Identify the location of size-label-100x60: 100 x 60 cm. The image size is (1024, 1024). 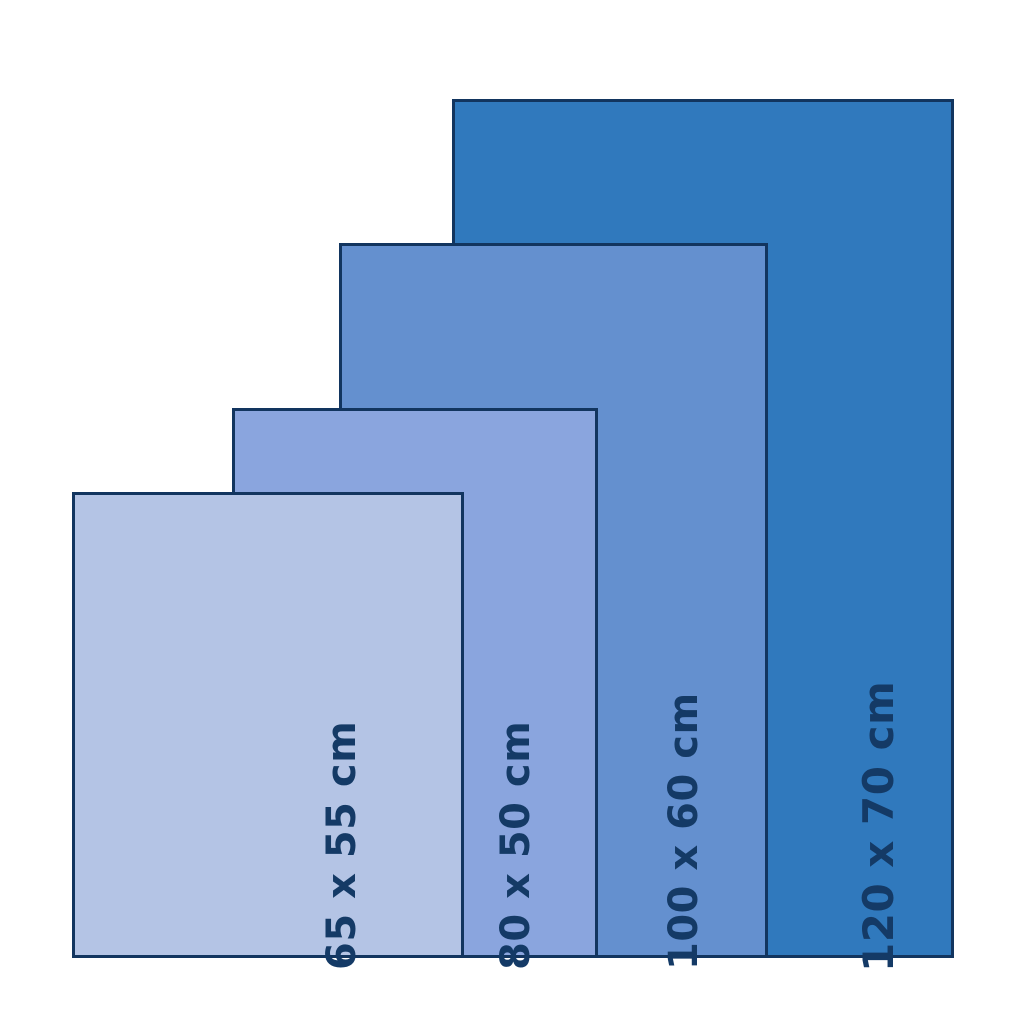
(684, 831).